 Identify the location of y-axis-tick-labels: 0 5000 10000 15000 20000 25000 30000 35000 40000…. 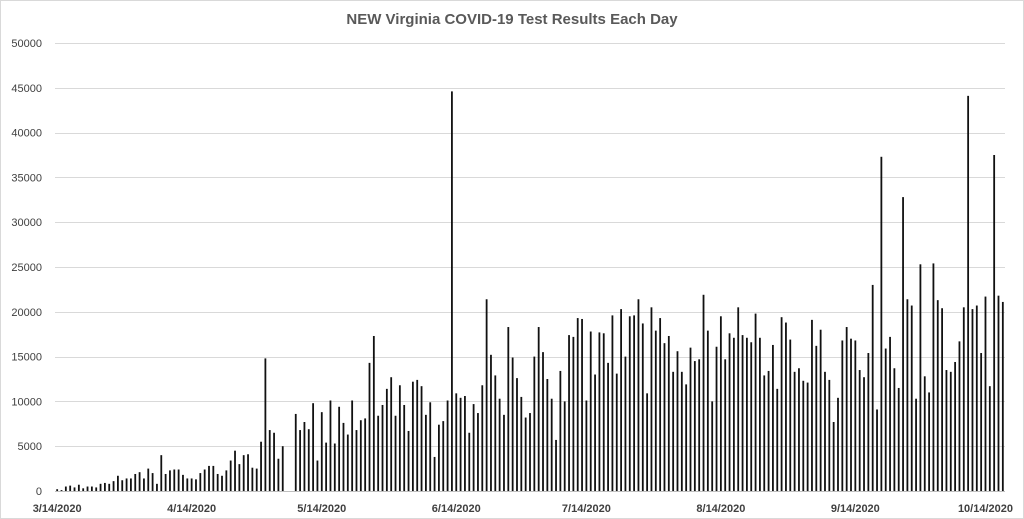
(26, 268).